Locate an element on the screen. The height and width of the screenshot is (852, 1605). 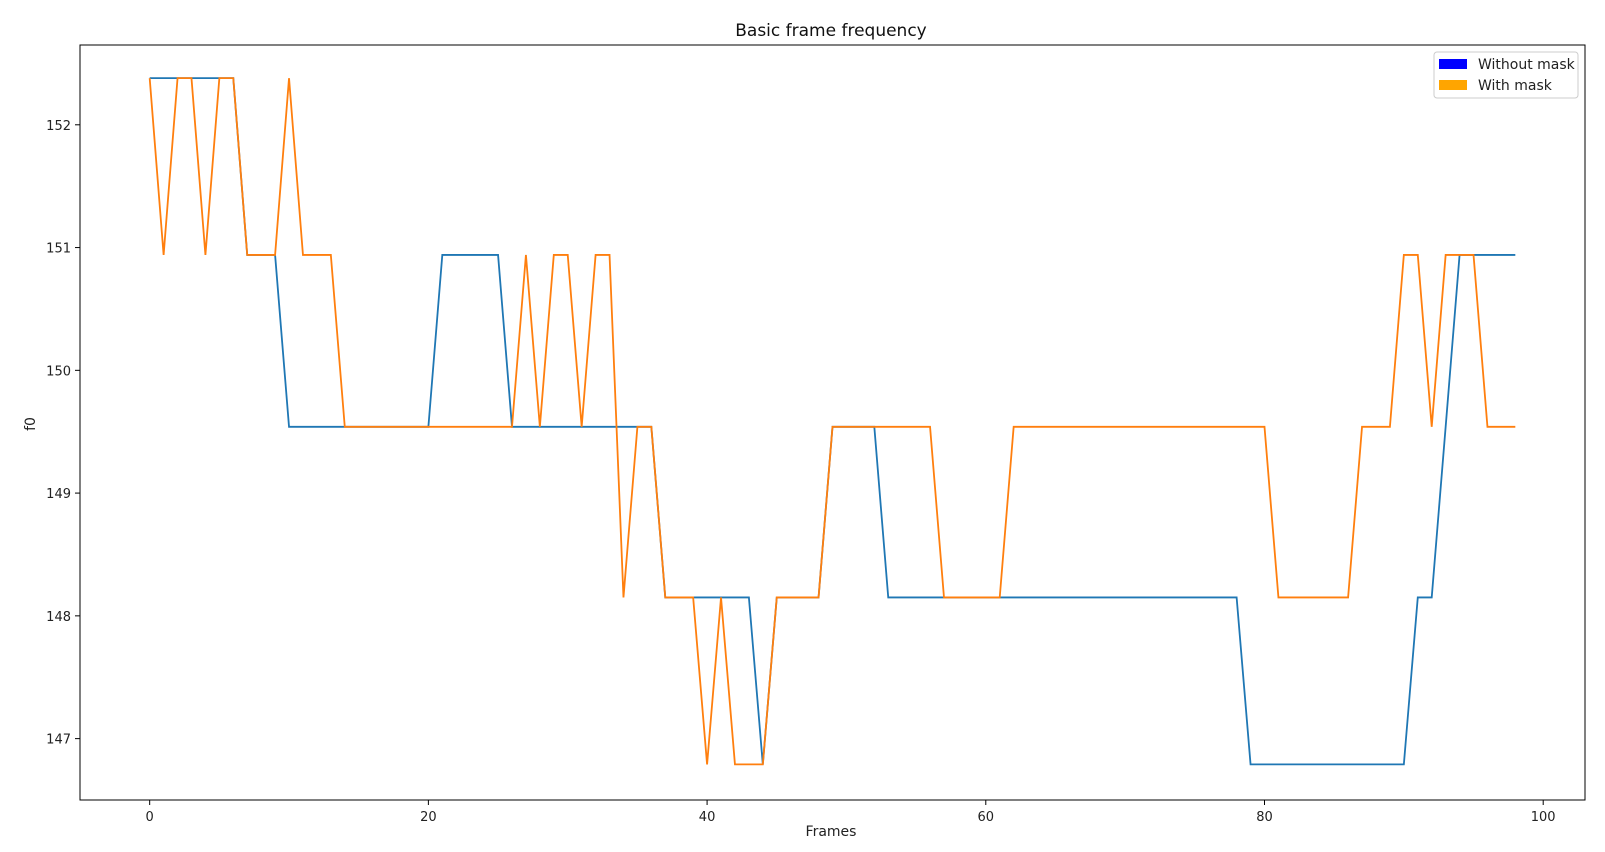
x-axis-label: Frames is located at coordinates (831, 832).